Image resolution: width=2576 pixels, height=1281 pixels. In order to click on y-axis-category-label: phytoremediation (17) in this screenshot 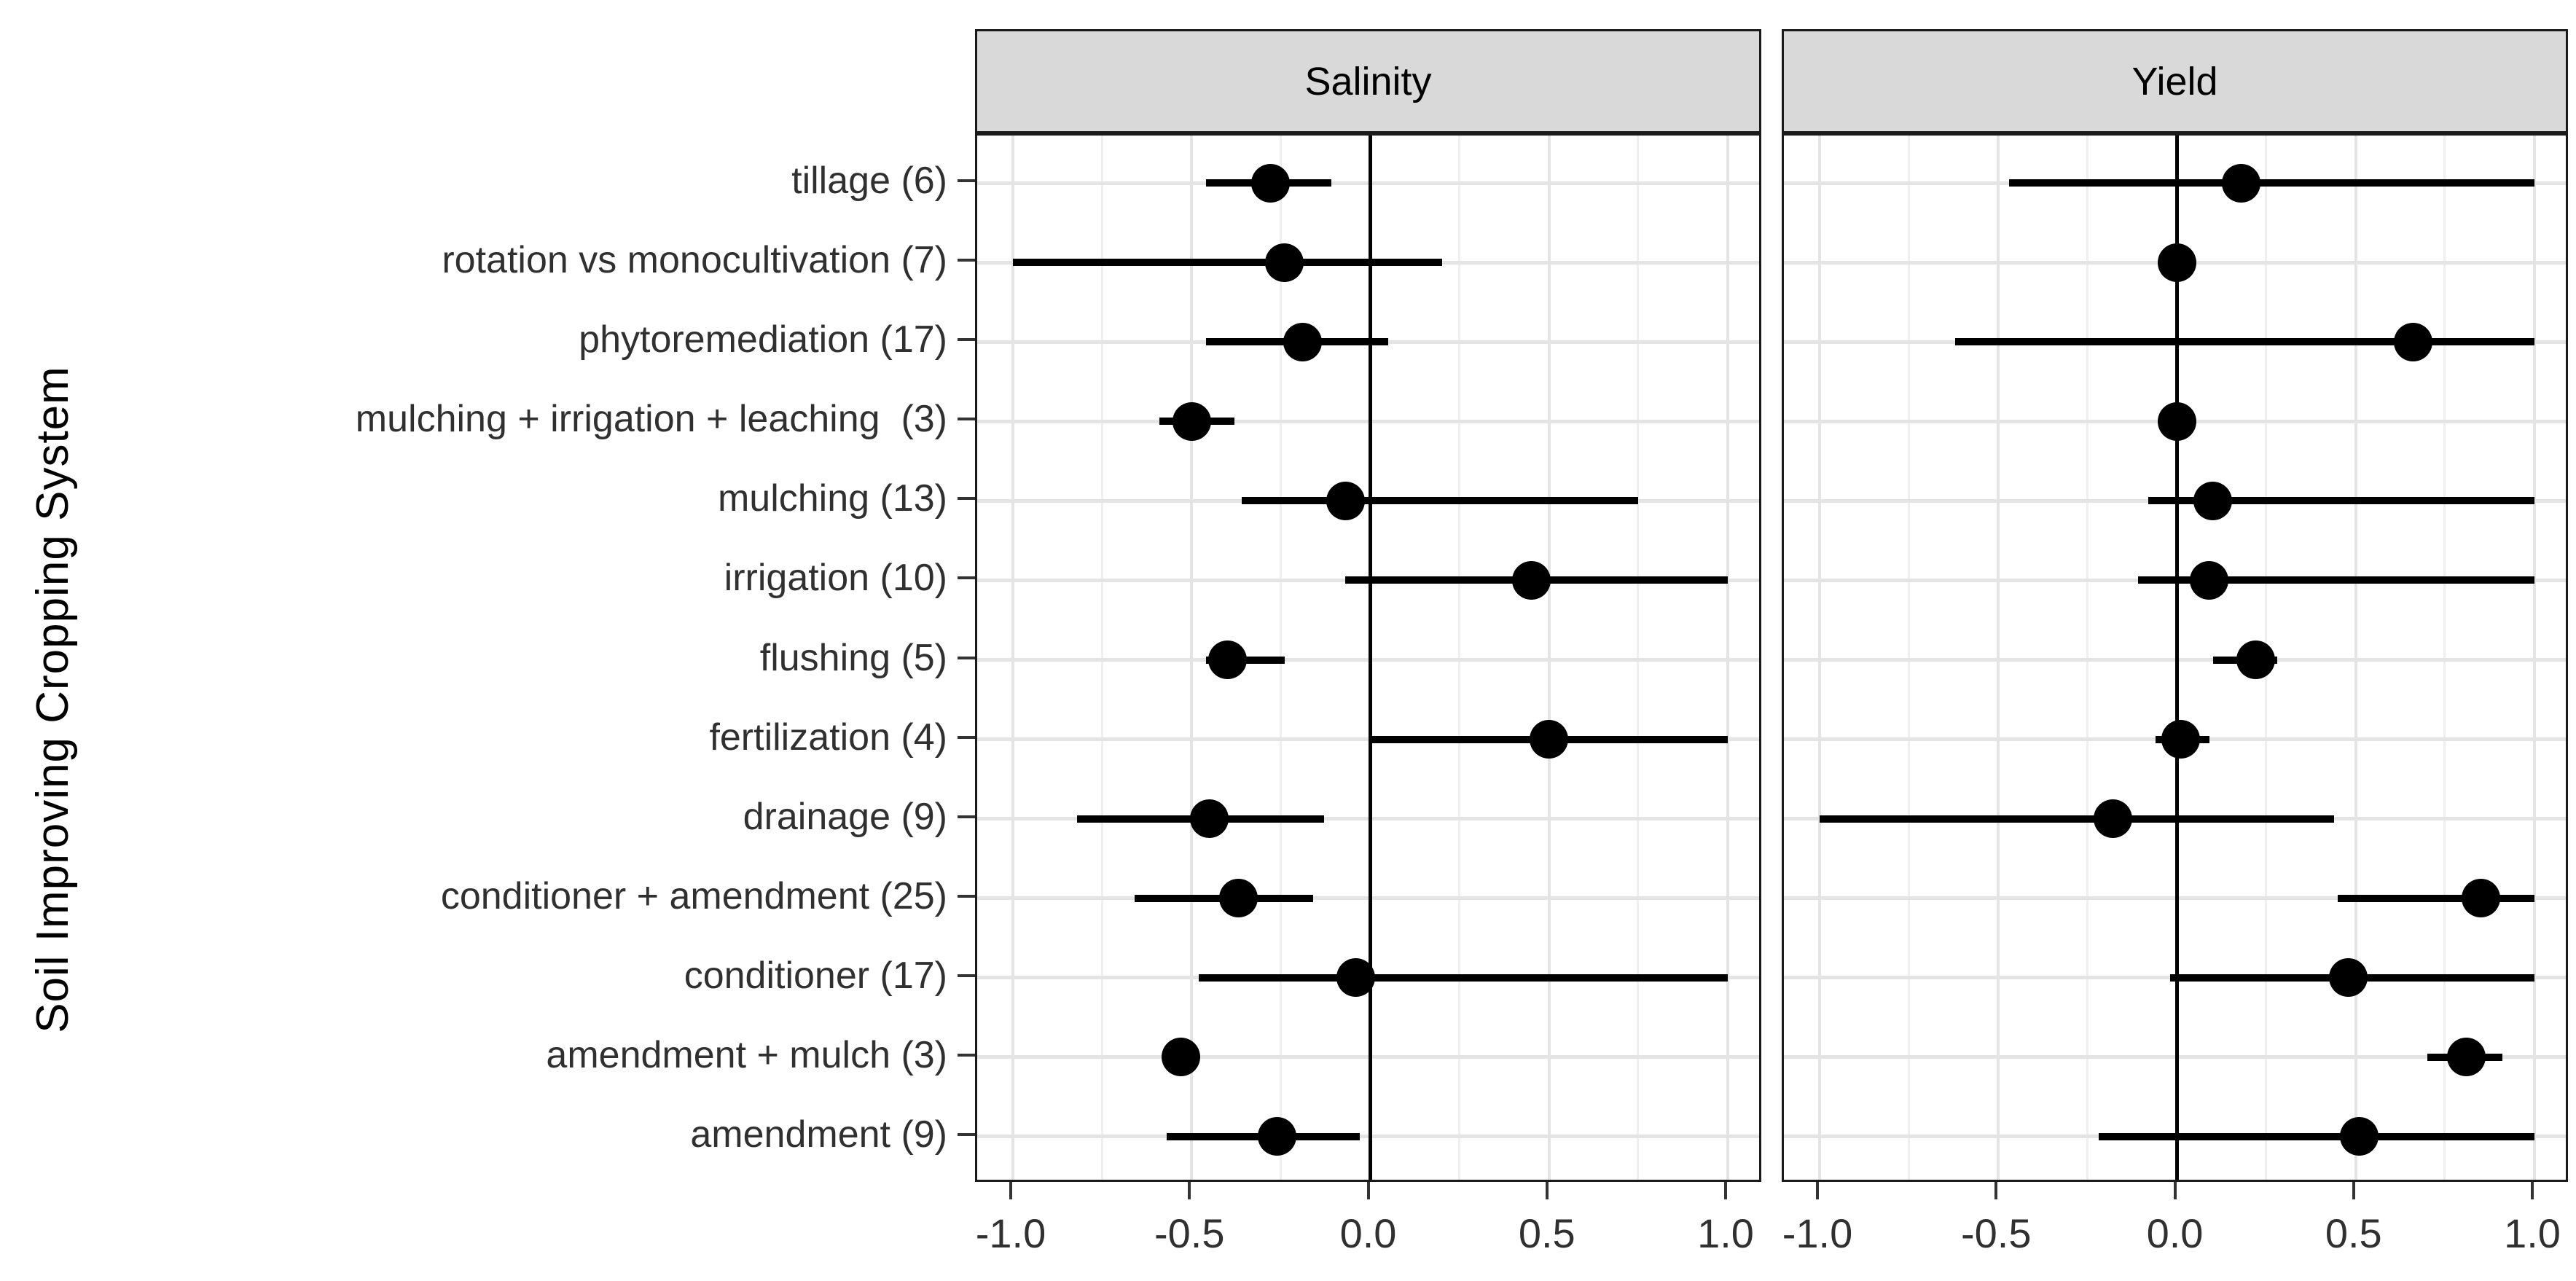, I will do `click(763, 339)`.